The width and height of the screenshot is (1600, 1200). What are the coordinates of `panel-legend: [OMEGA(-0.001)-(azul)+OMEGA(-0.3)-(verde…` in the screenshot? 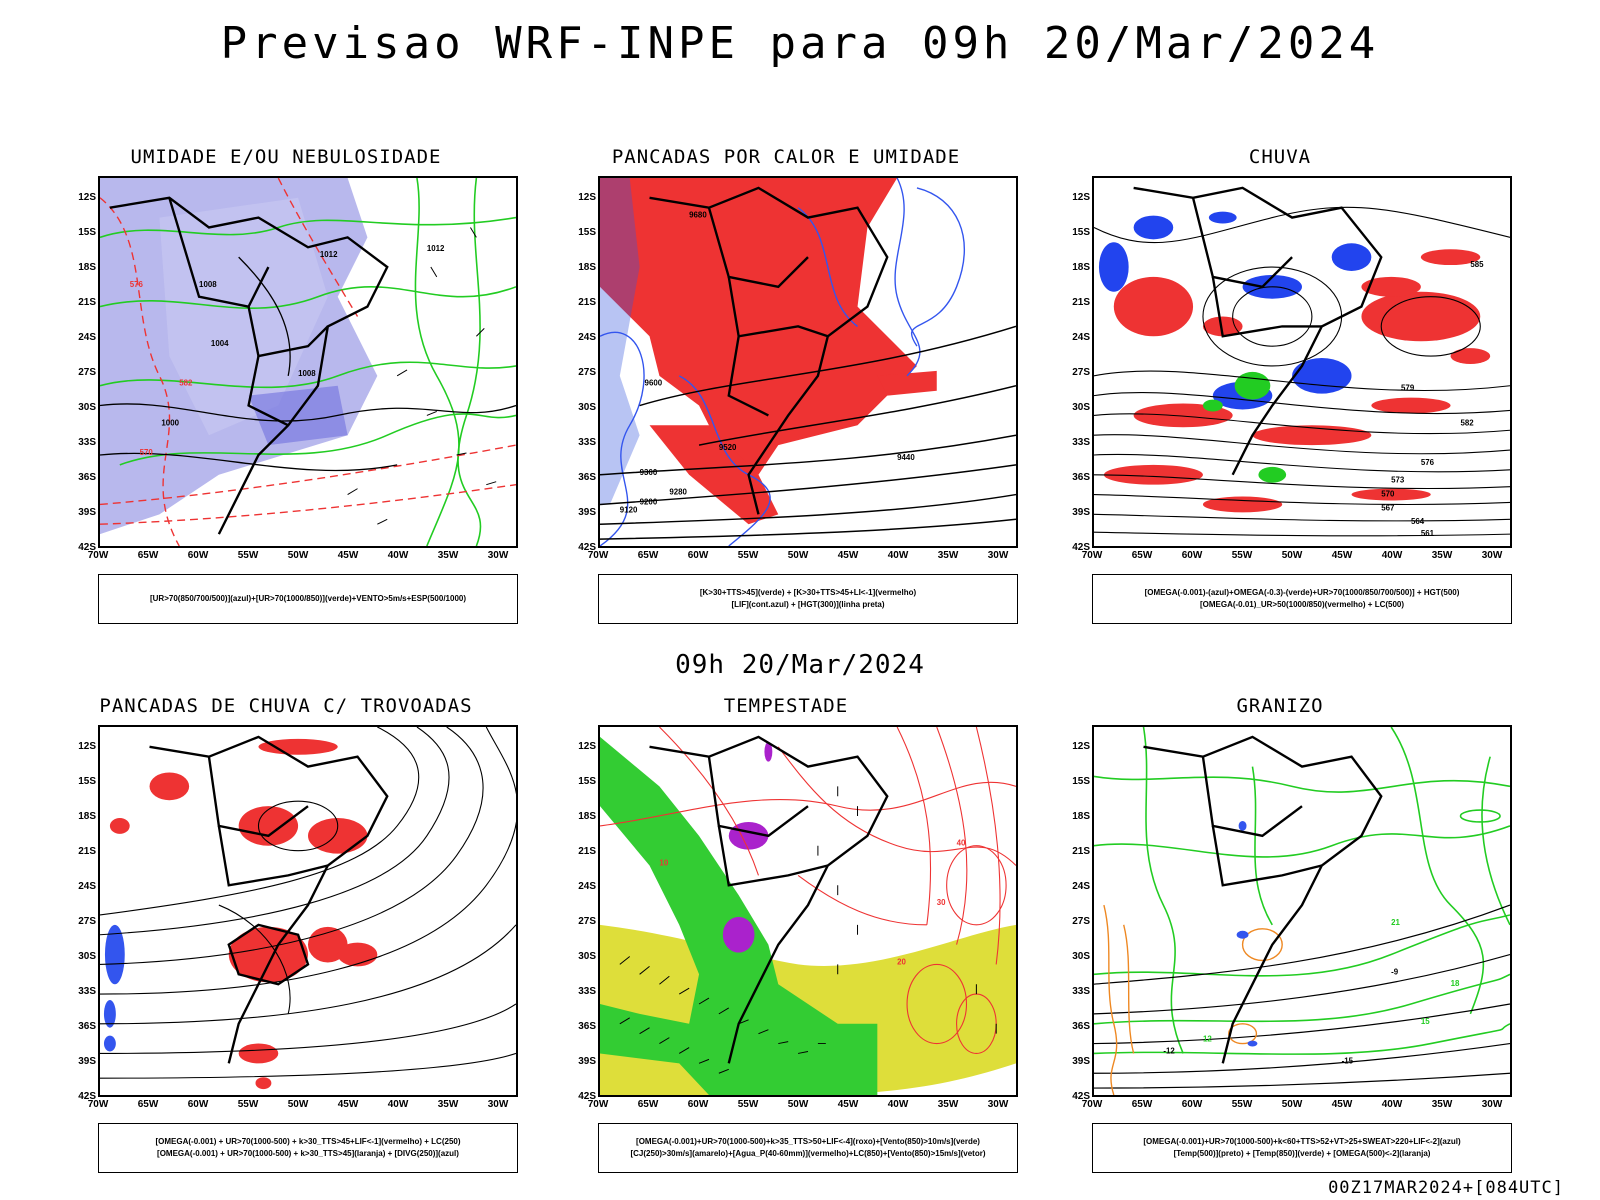 It's located at (1302, 599).